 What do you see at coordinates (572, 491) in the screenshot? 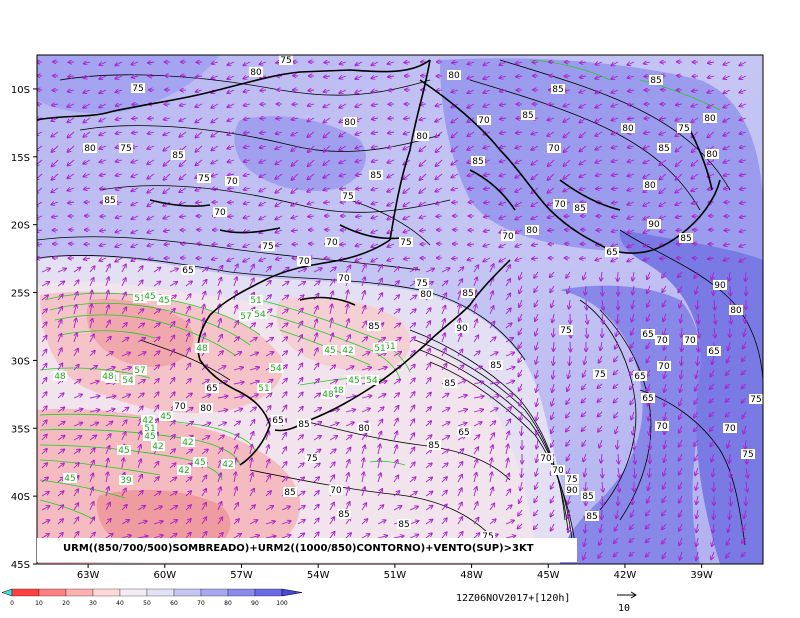
I see `humidity-value-label: 90` at bounding box center [572, 491].